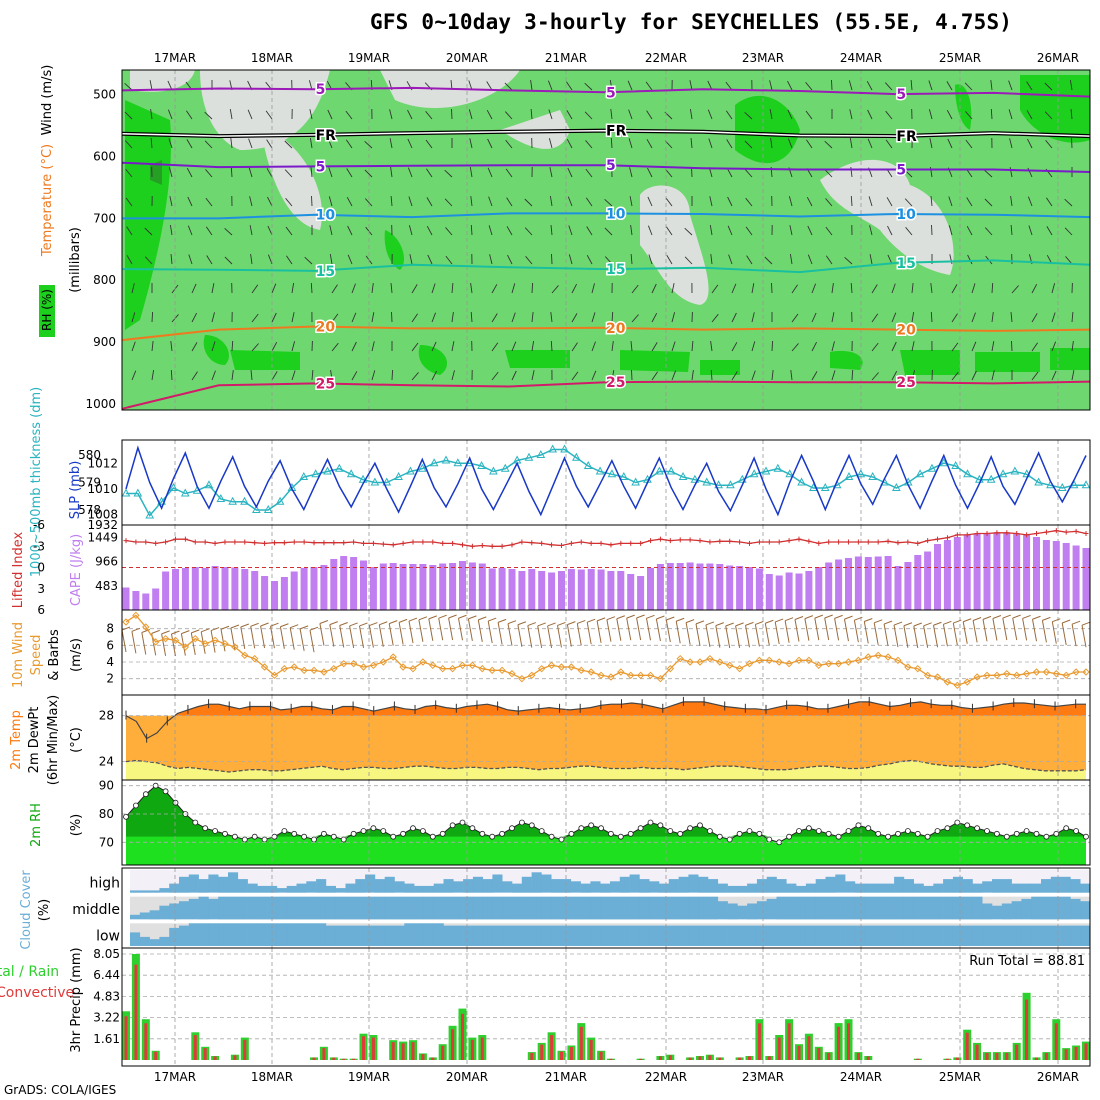 The image size is (1100, 1100). I want to click on pressure-tick-label: 1000, so click(100, 404).